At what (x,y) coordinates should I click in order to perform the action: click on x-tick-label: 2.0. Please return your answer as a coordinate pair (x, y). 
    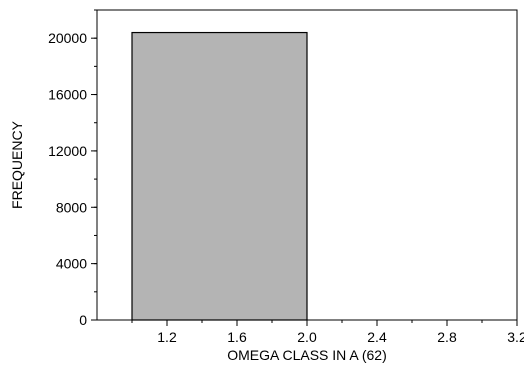
    Looking at the image, I should click on (307, 337).